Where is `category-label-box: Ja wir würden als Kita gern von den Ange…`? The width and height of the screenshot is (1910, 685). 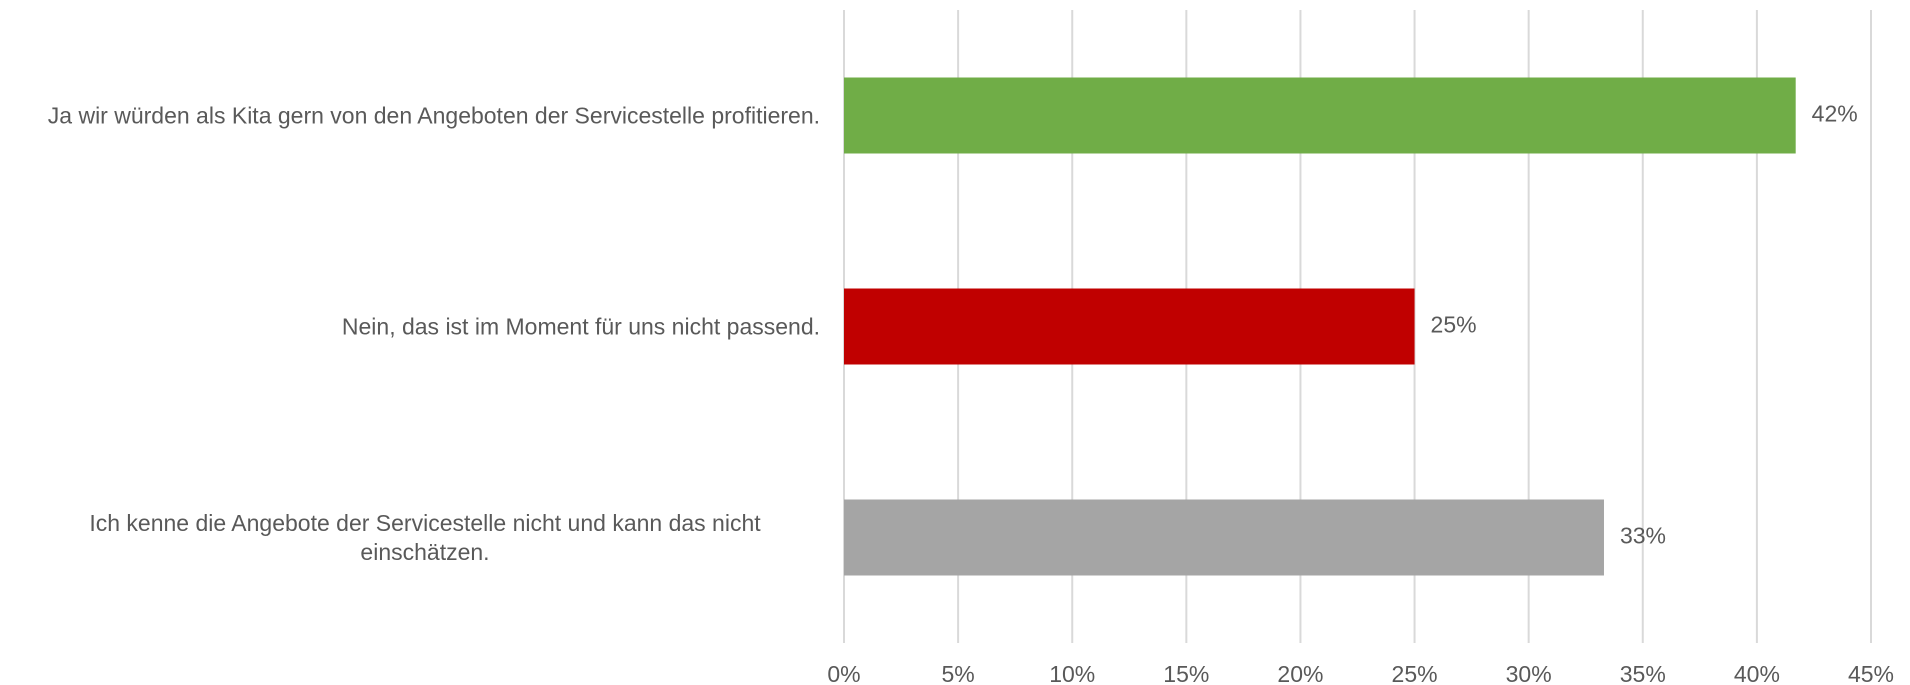
category-label-box: Ja wir würden als Kita gern von den Ange… is located at coordinates (410, 115).